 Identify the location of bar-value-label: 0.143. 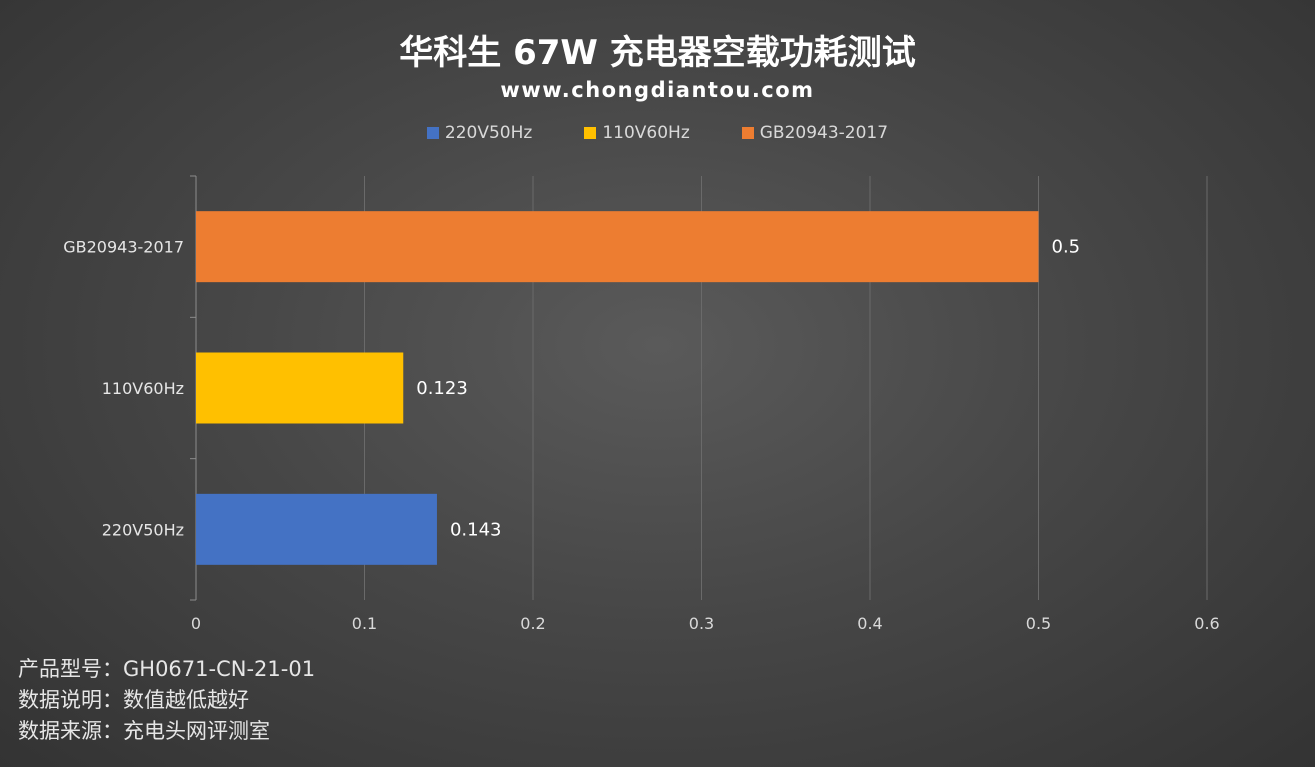
(476, 529).